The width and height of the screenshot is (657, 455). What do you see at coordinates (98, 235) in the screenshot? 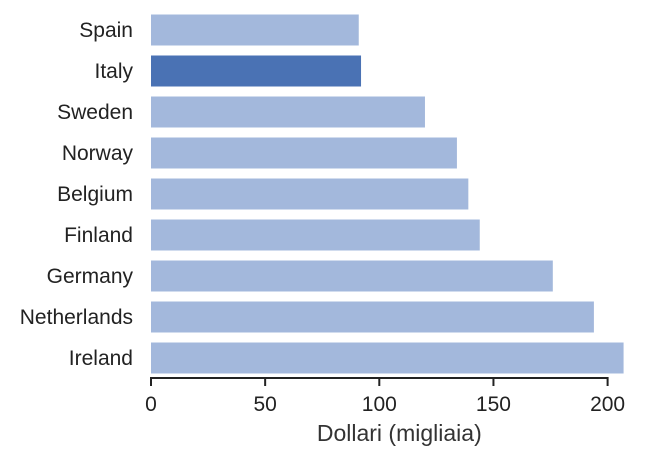
I see `category-label-finland: Finland` at bounding box center [98, 235].